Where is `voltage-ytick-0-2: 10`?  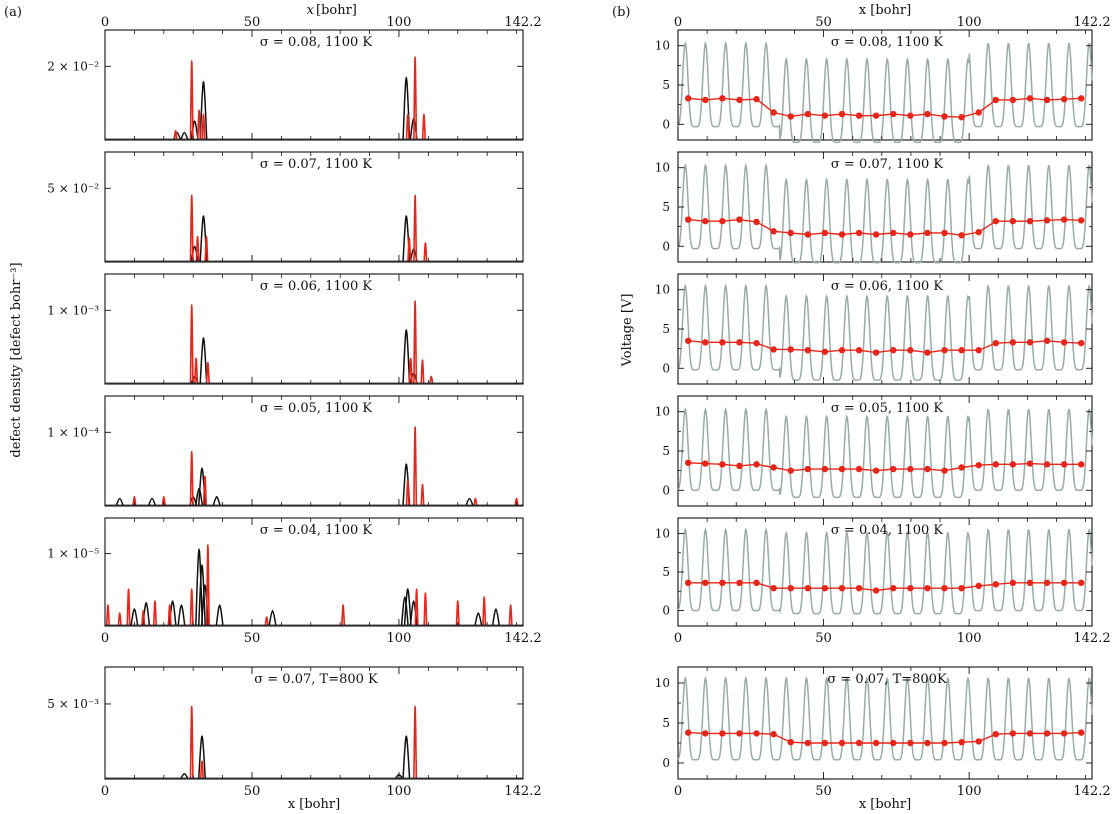
voltage-ytick-0-2: 10 is located at coordinates (662, 46).